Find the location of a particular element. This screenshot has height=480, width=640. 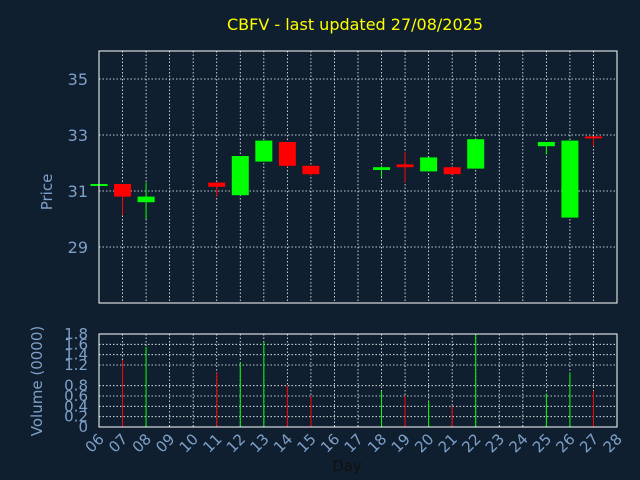

price-tick-label: 33 is located at coordinates (78, 135).